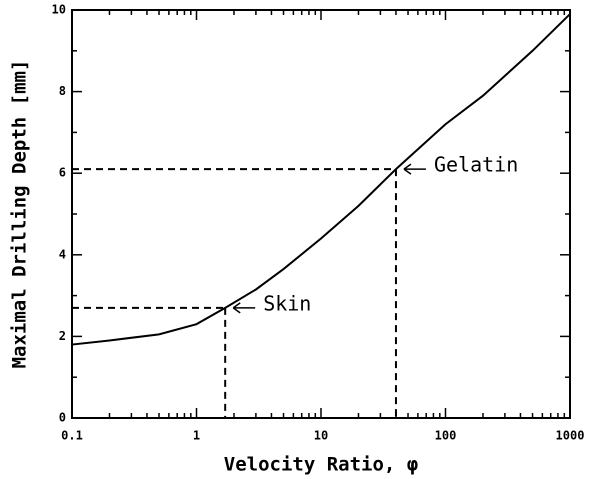  I want to click on y-tick-label: 10, so click(59, 10).